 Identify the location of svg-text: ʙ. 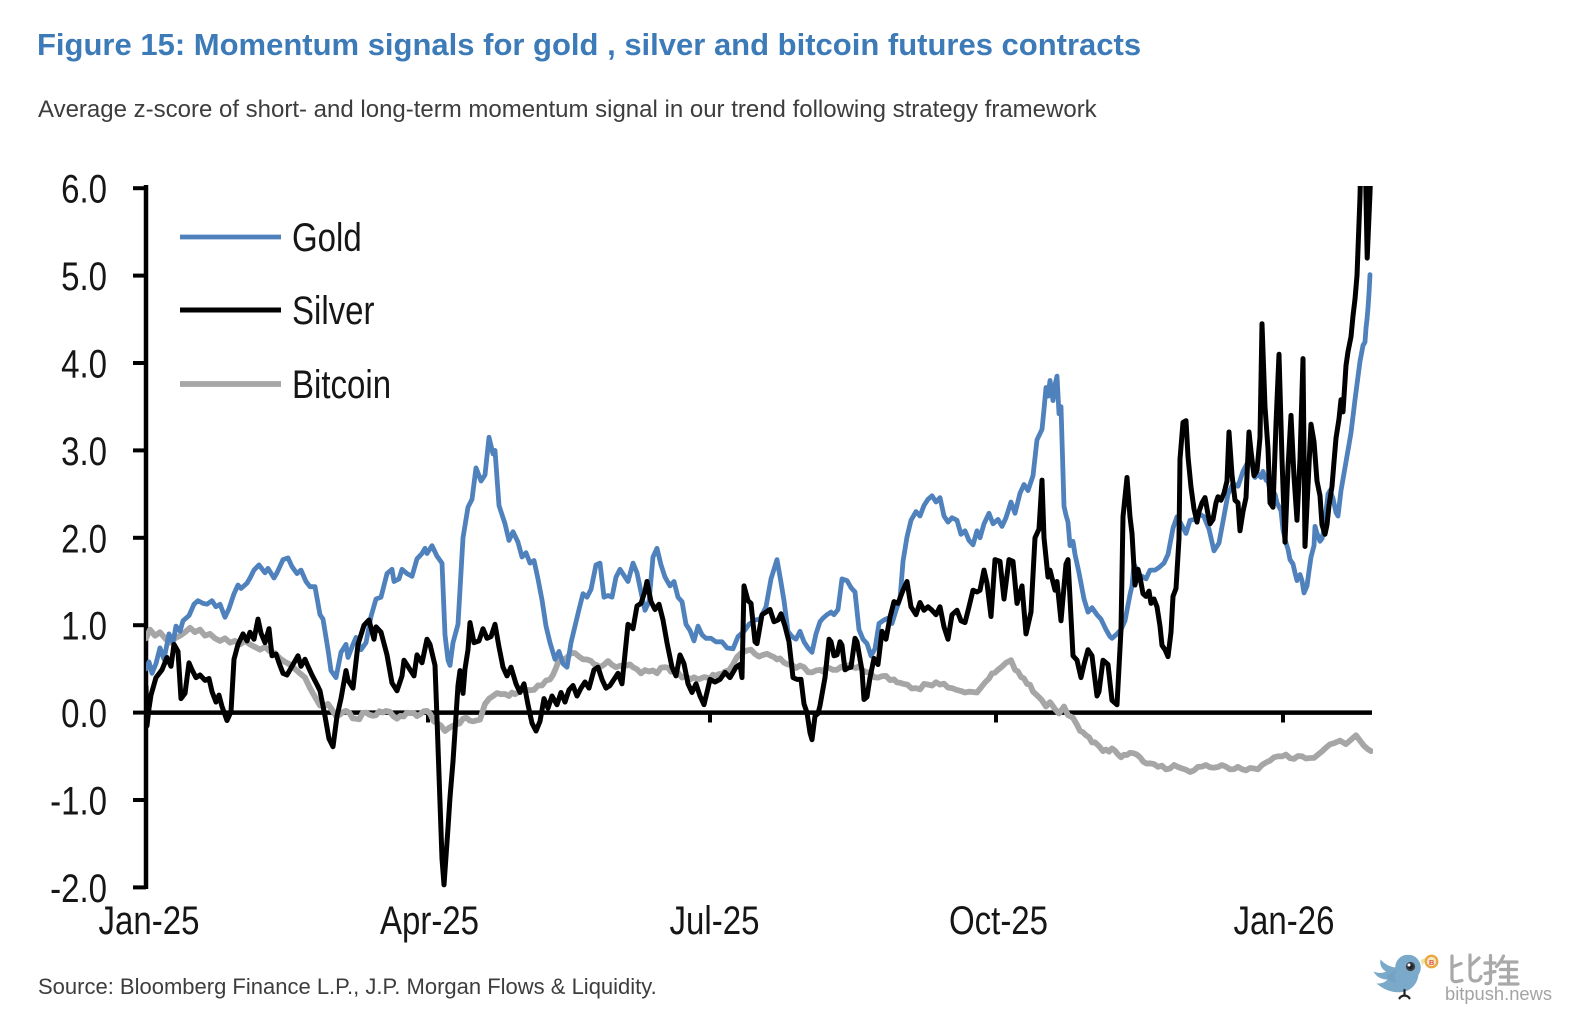
(1432, 962).